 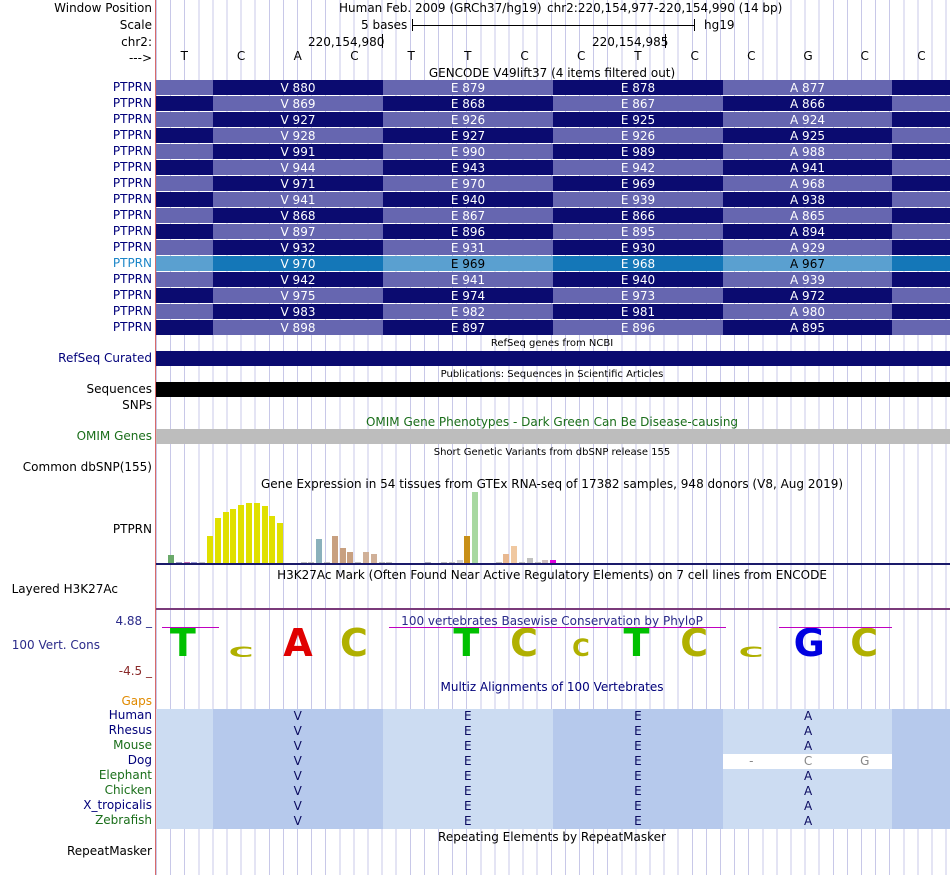 I want to click on repeatmasker-track-title: Repeating Elements by RepeatMasker, so click(x=552, y=837).